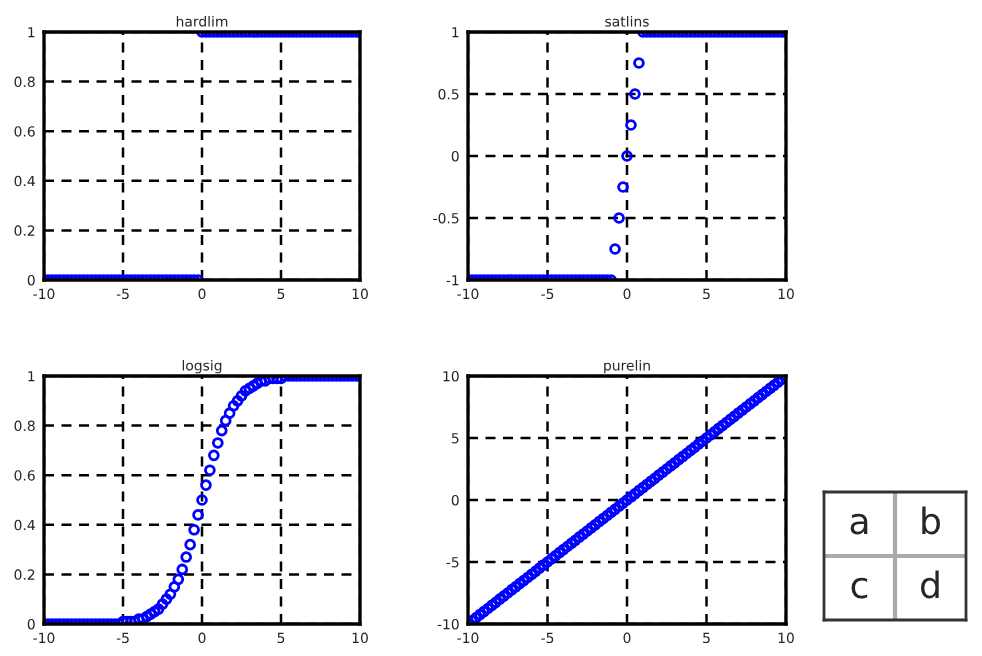  What do you see at coordinates (859, 588) in the screenshot?
I see `text: c` at bounding box center [859, 588].